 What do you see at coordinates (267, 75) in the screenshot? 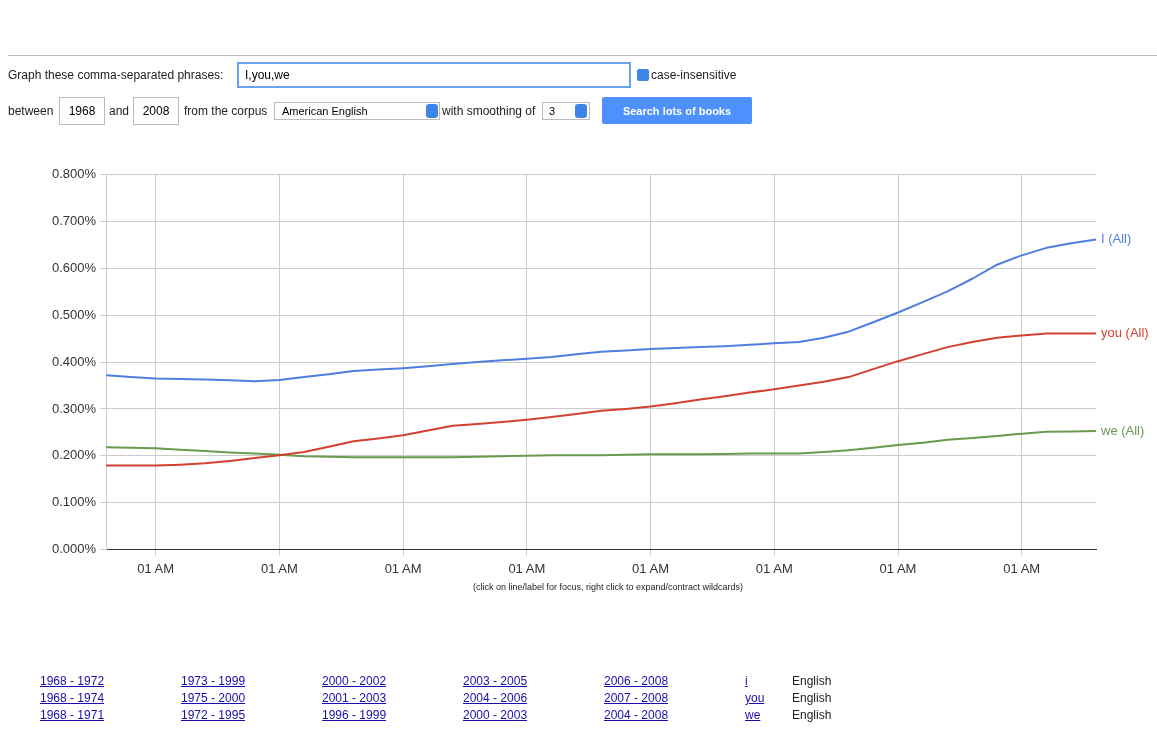
I see `text: I,you,we` at bounding box center [267, 75].